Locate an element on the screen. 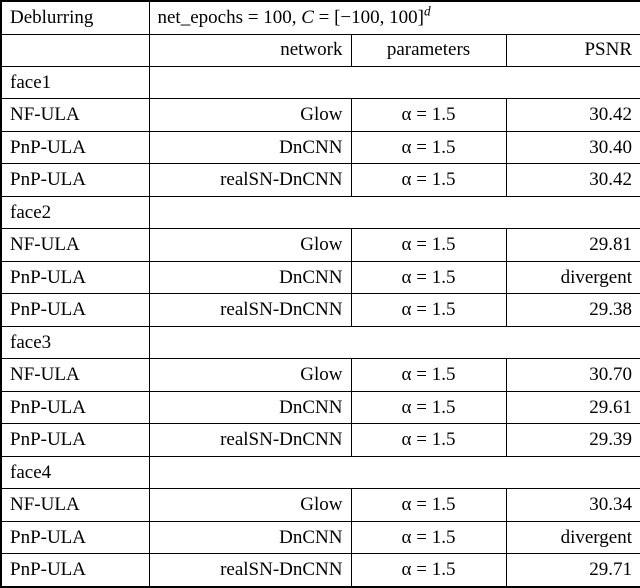 The width and height of the screenshot is (640, 588). table-row: NF-ULA Glow α = 1.5 30.42 is located at coordinates (320, 115).